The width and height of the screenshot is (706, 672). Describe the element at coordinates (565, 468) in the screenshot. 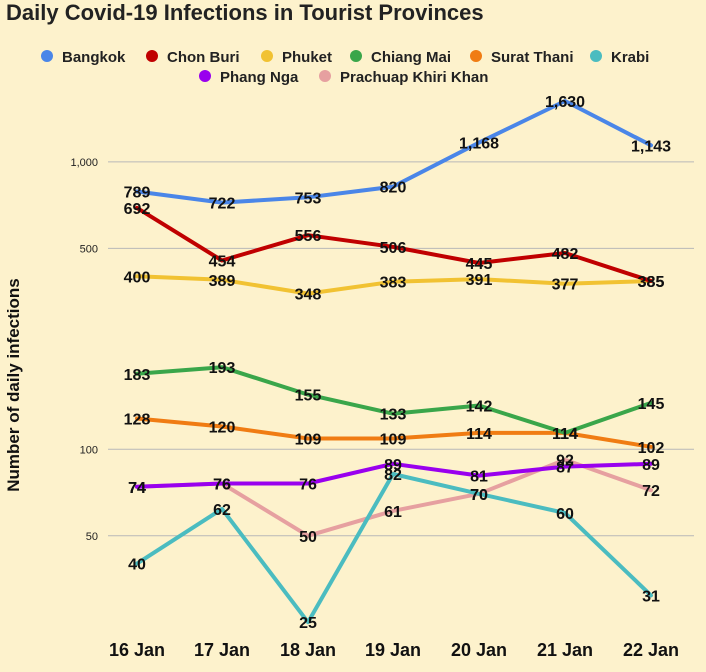

I see `data-label: 87` at that location.